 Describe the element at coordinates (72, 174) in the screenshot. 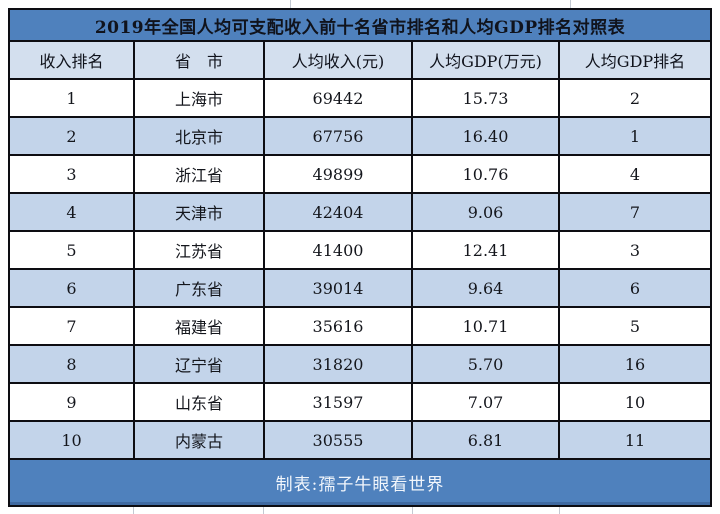

I see `cell-income-rank: 3` at that location.